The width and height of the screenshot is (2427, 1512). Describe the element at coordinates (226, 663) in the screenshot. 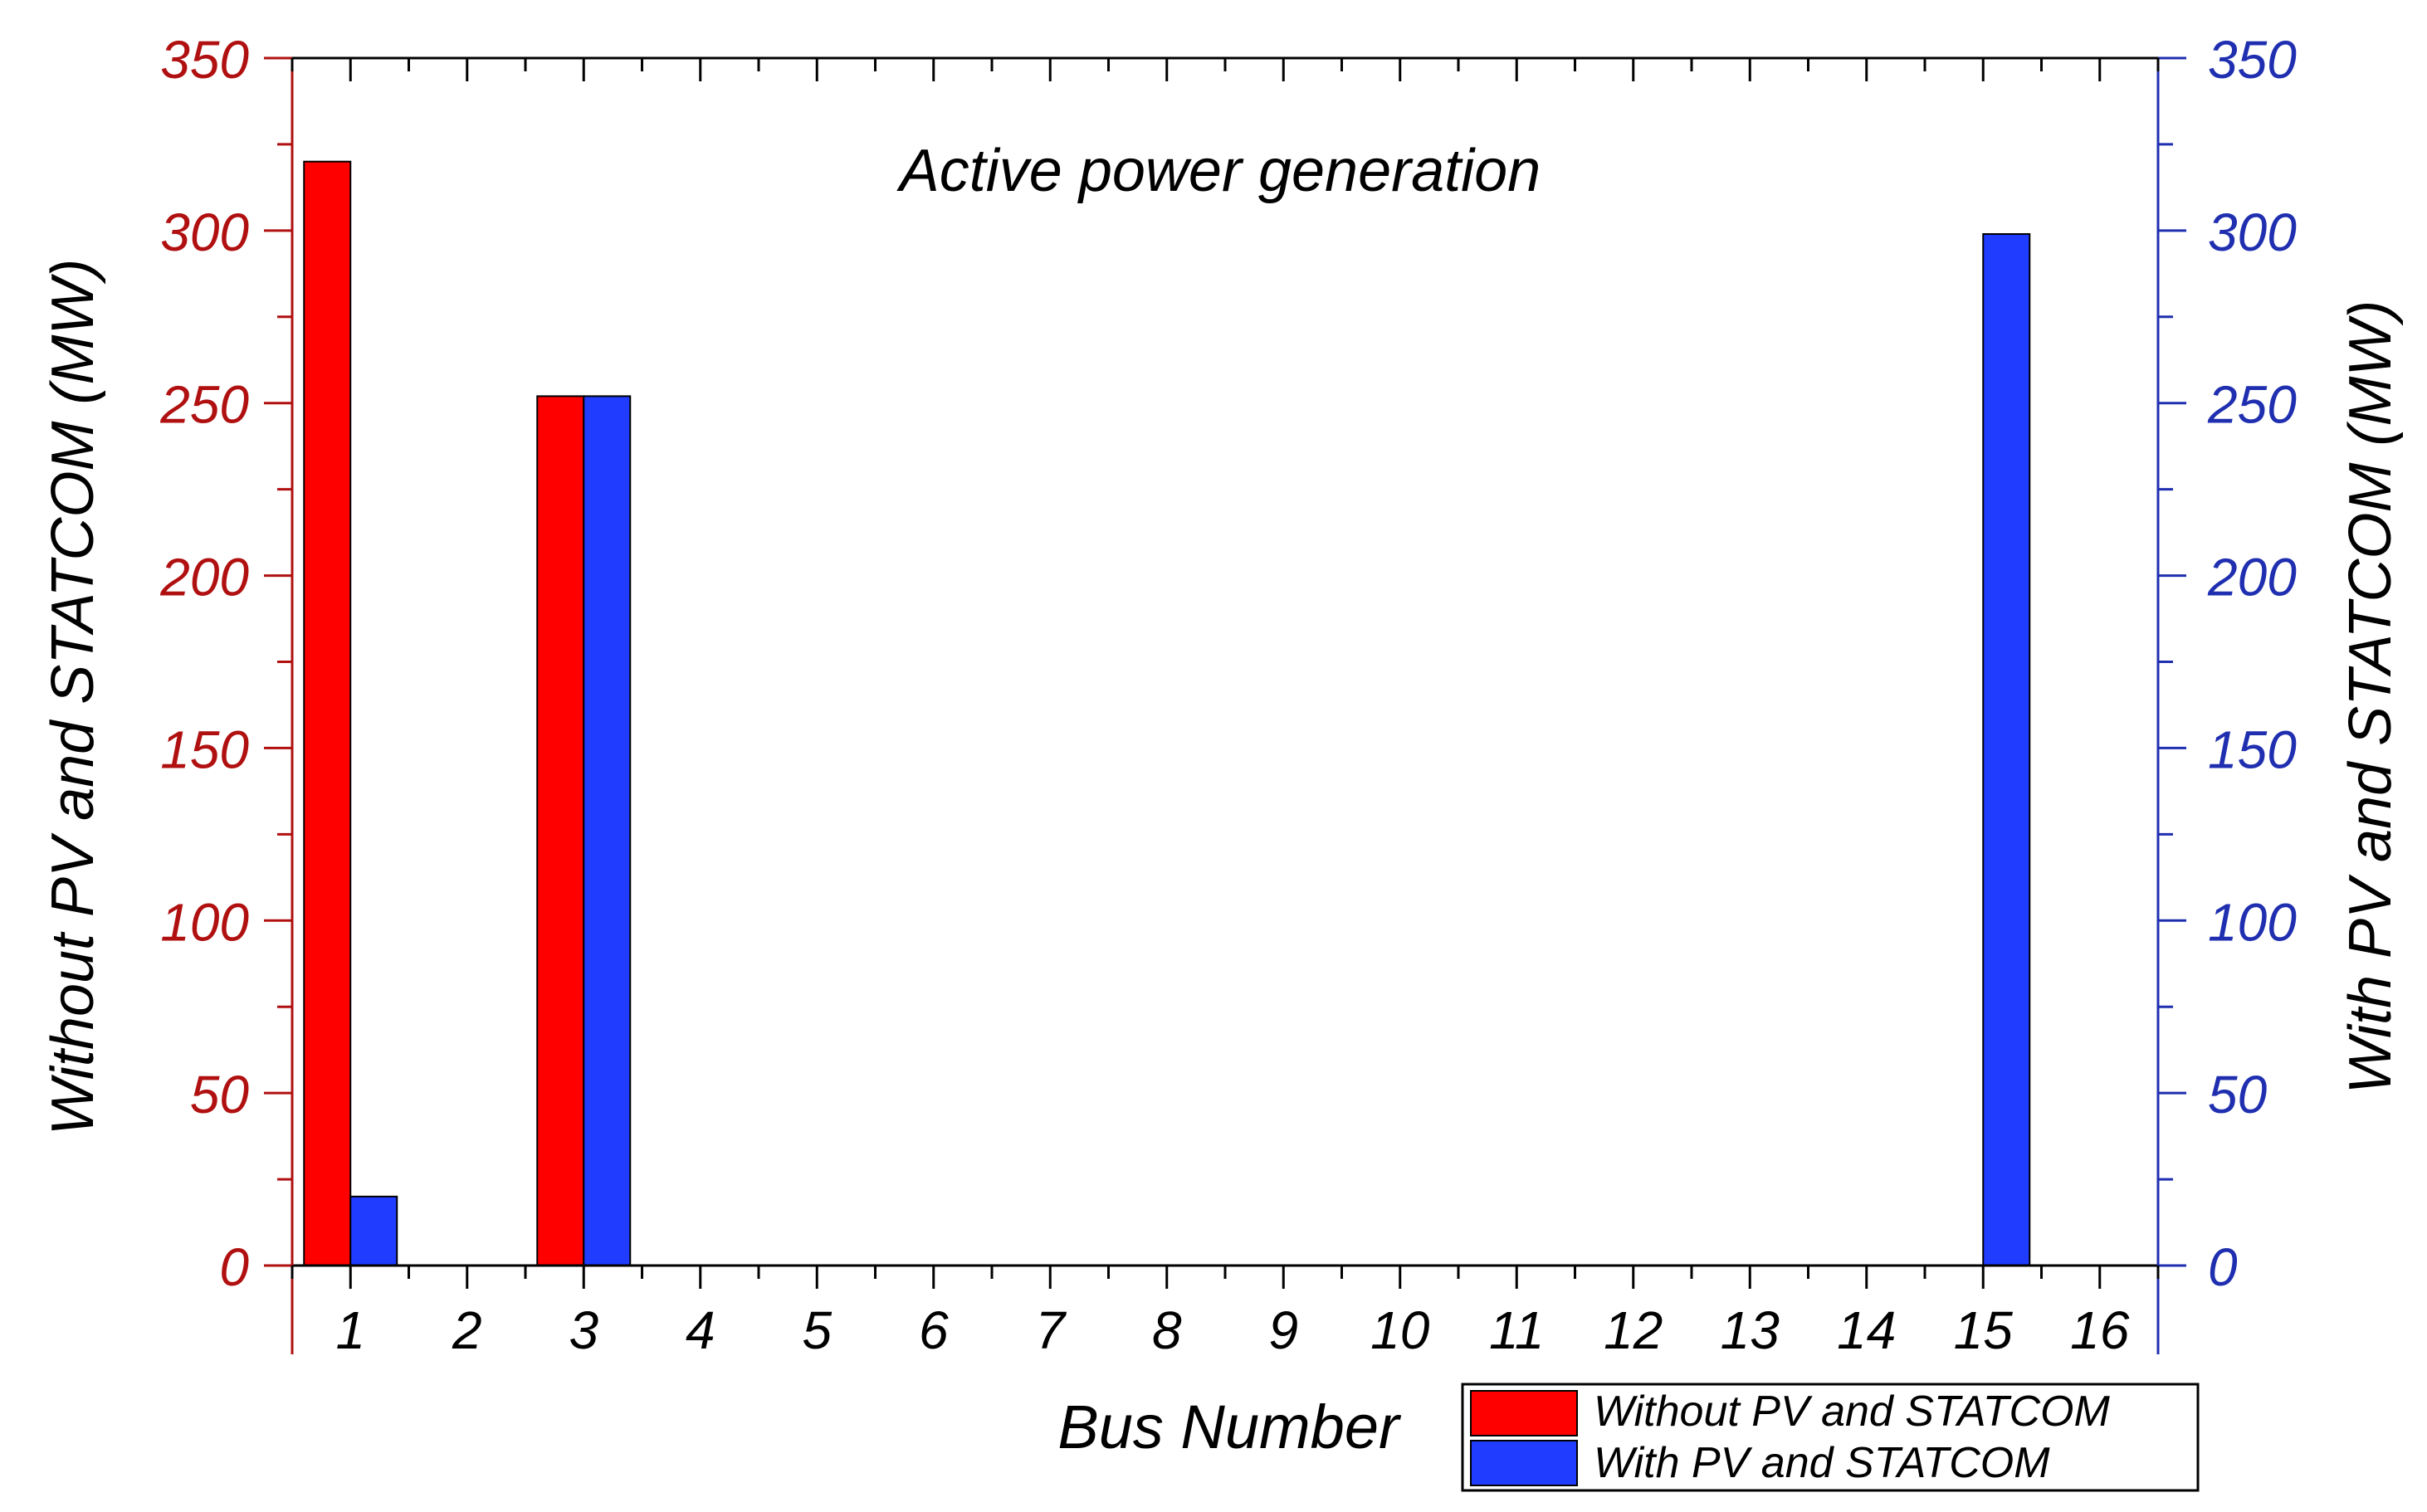

I see `left-axis-ticks: 0 50 100 150 200 250 300 350` at that location.